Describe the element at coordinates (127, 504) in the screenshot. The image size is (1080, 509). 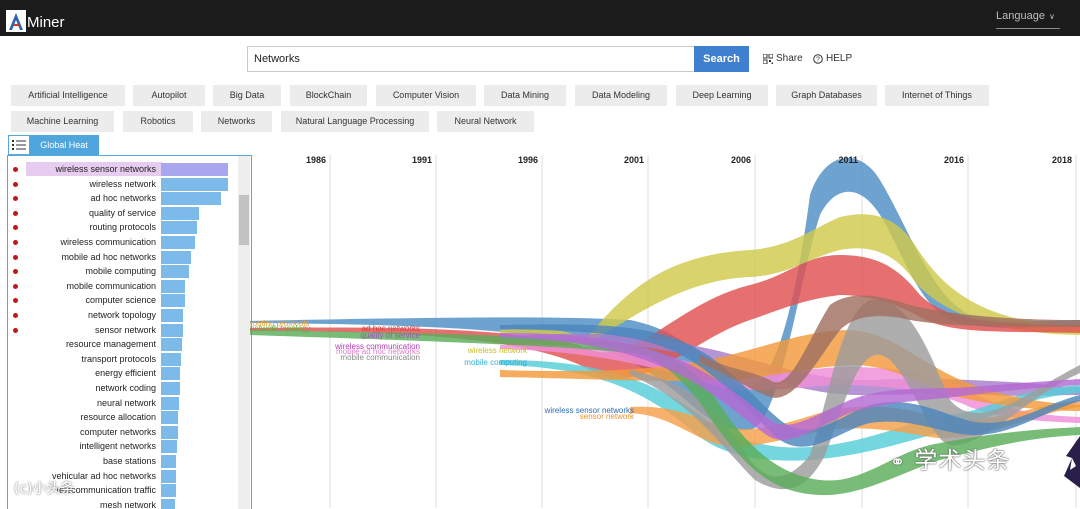
I see `keyword-label: mesh network` at that location.